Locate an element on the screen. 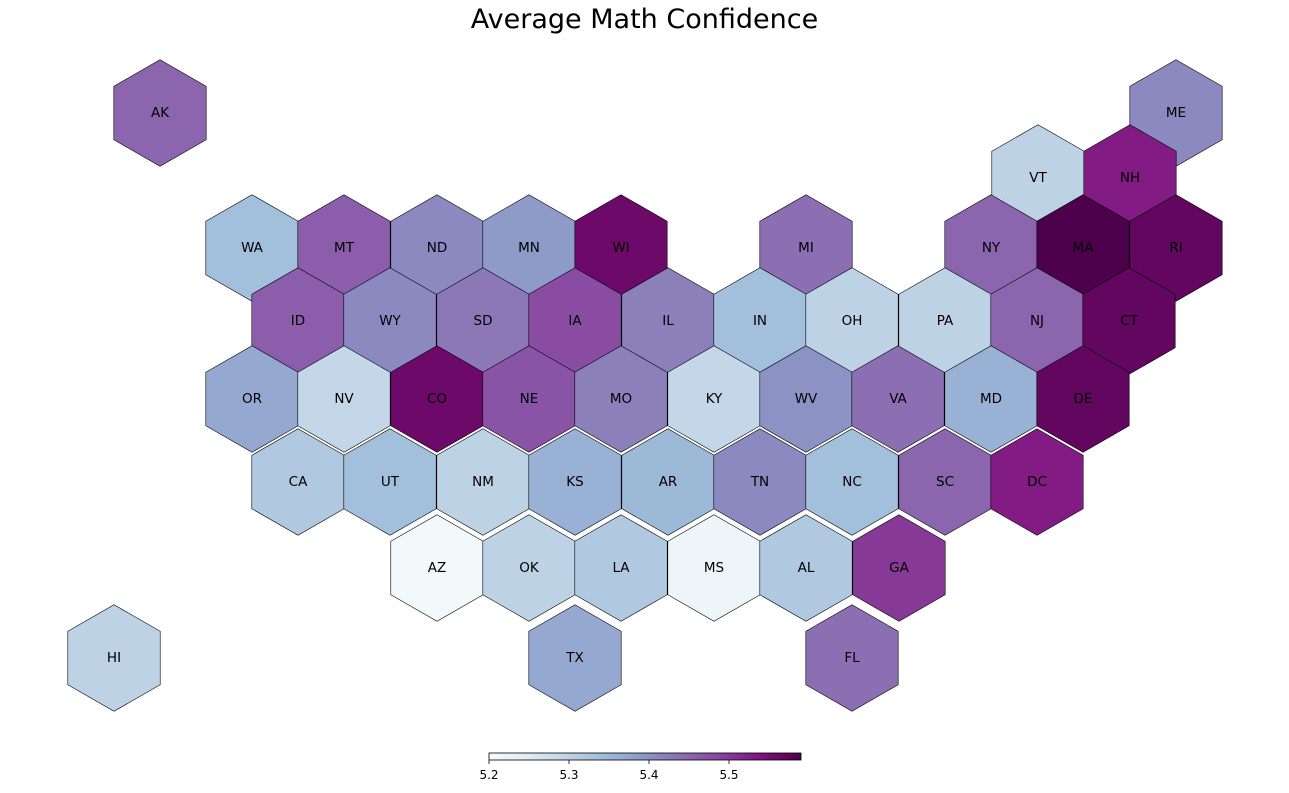 This screenshot has height=793, width=1289. state-hex-nv: NV is located at coordinates (344, 399).